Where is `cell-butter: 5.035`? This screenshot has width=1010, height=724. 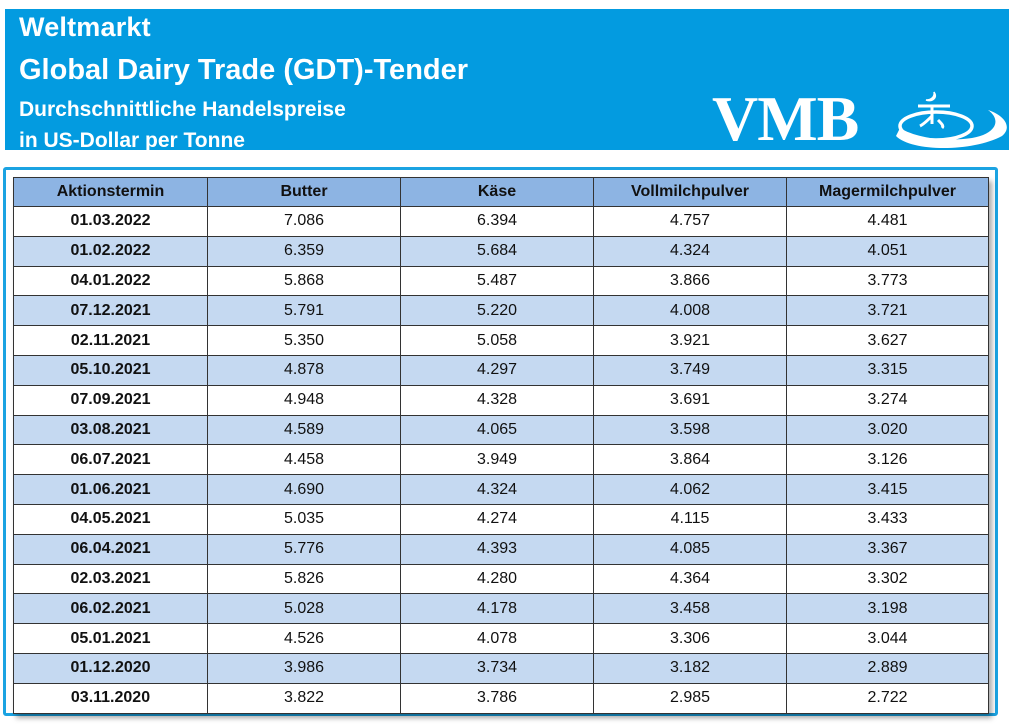 cell-butter: 5.035 is located at coordinates (304, 519).